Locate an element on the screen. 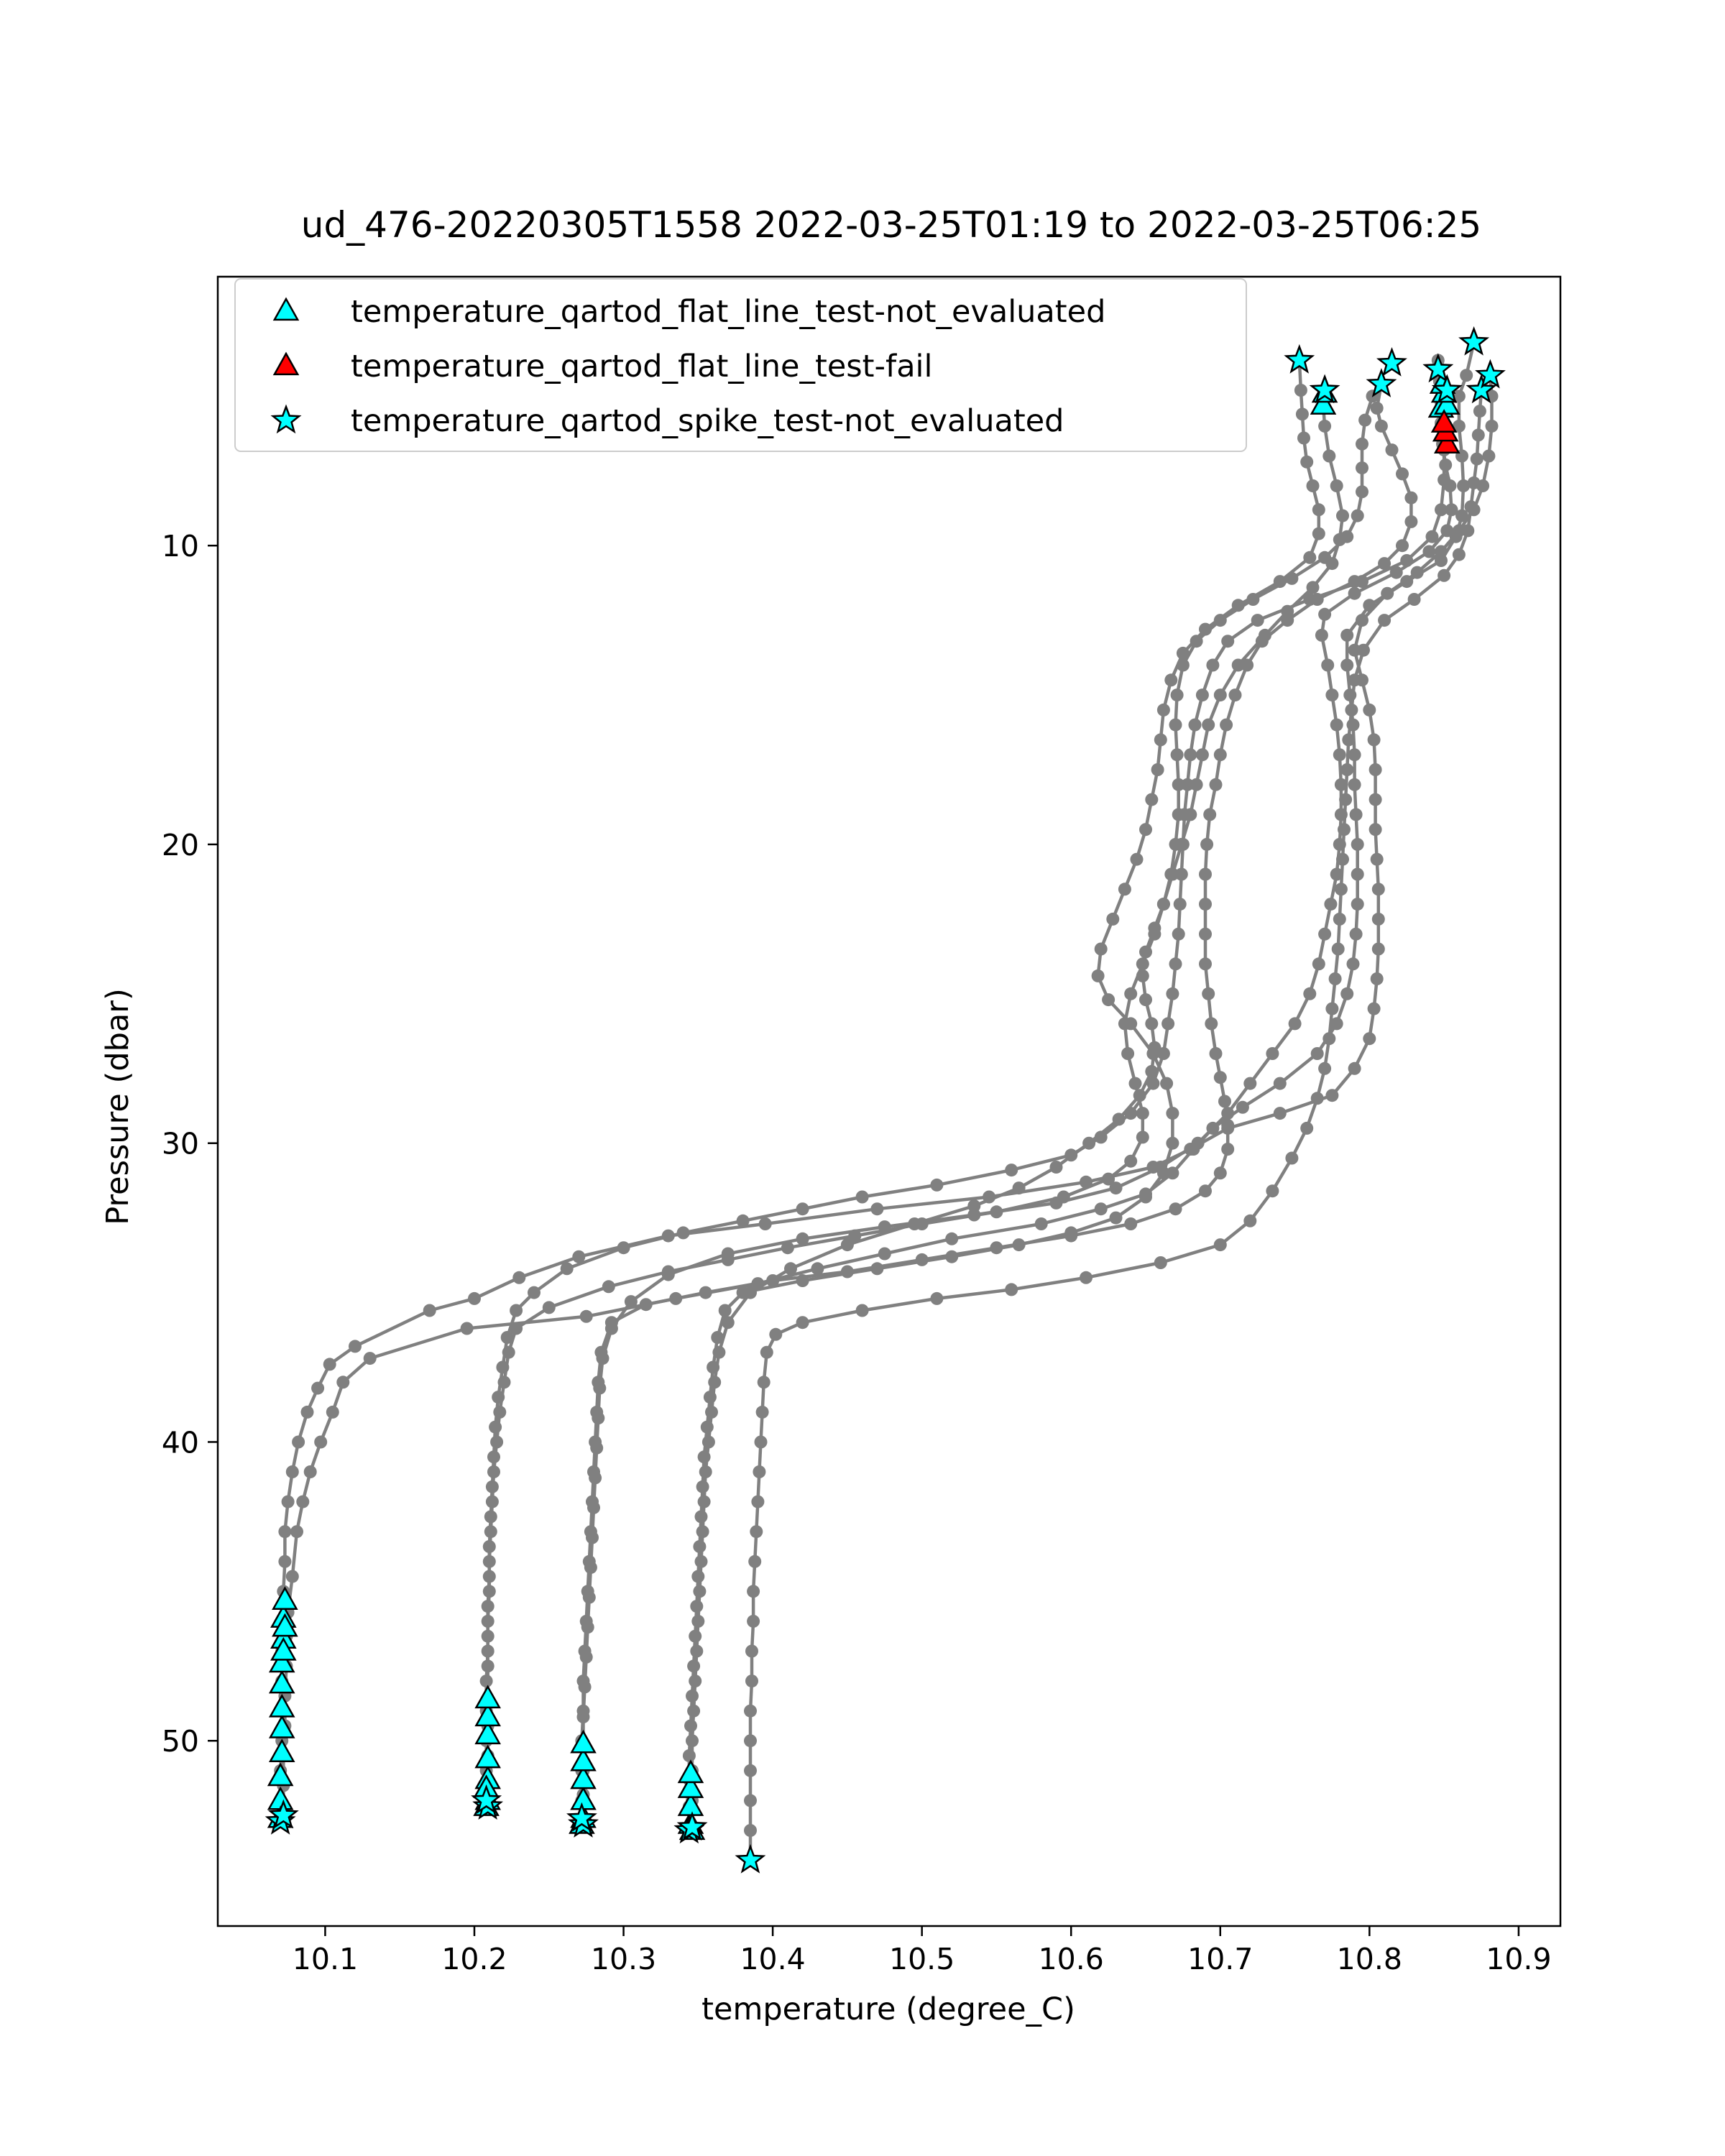 The width and height of the screenshot is (1725, 2156). flat-line-fail-marker is located at coordinates (1446, 442).